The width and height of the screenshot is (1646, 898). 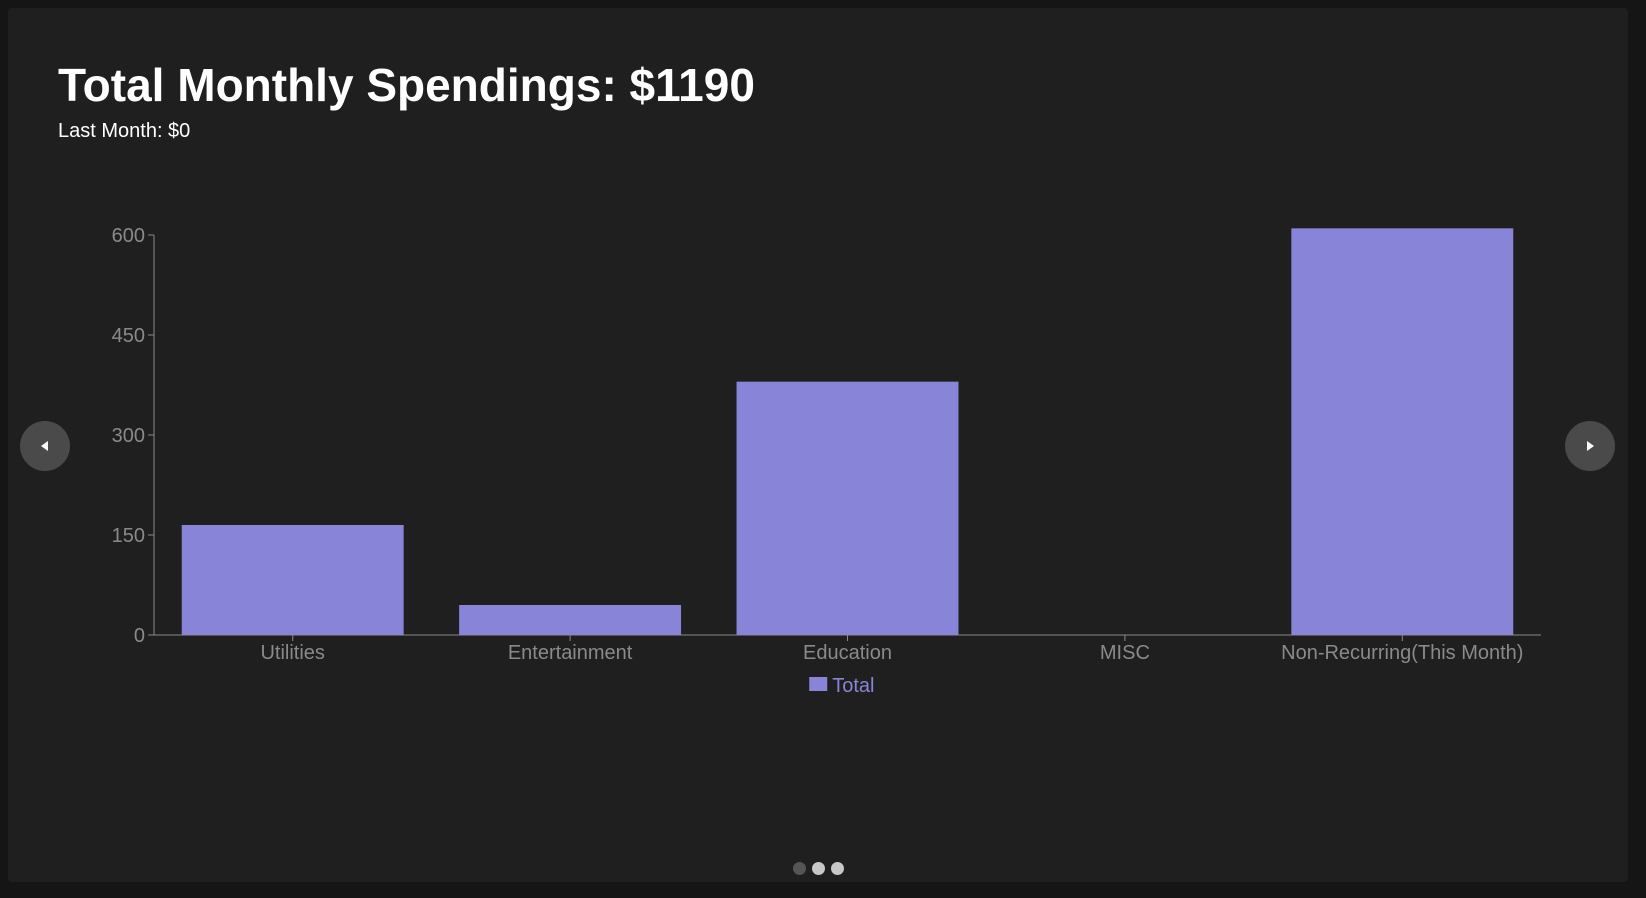 I want to click on y-tick-label: 600, so click(x=128, y=236).